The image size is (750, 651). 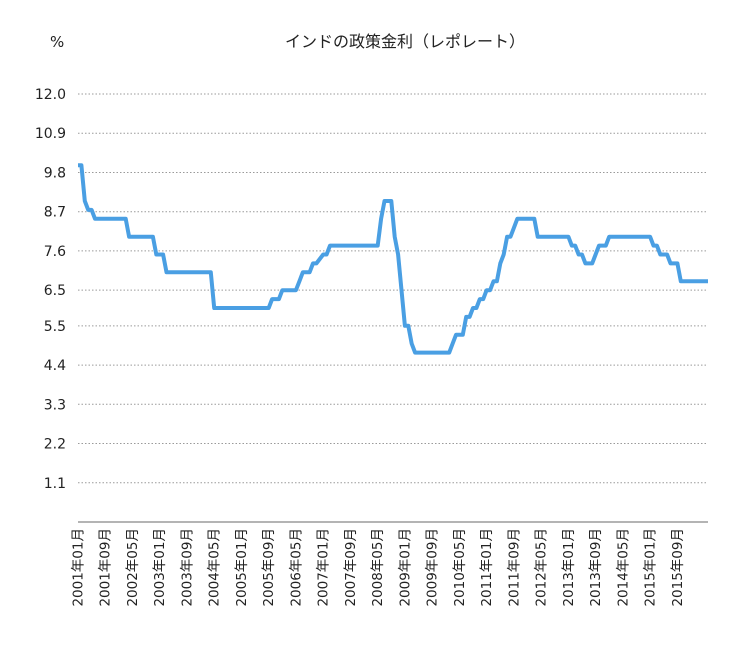 I want to click on y-tick-label: 9.8, so click(x=55, y=173).